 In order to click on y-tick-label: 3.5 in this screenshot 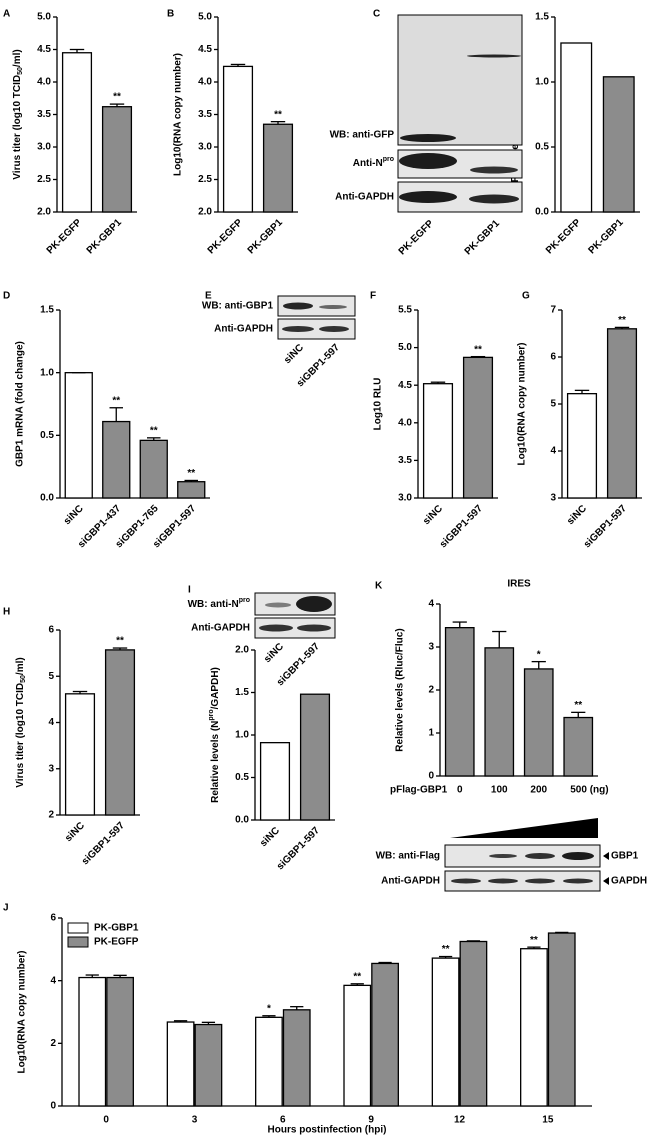, I will do `click(44, 114)`.